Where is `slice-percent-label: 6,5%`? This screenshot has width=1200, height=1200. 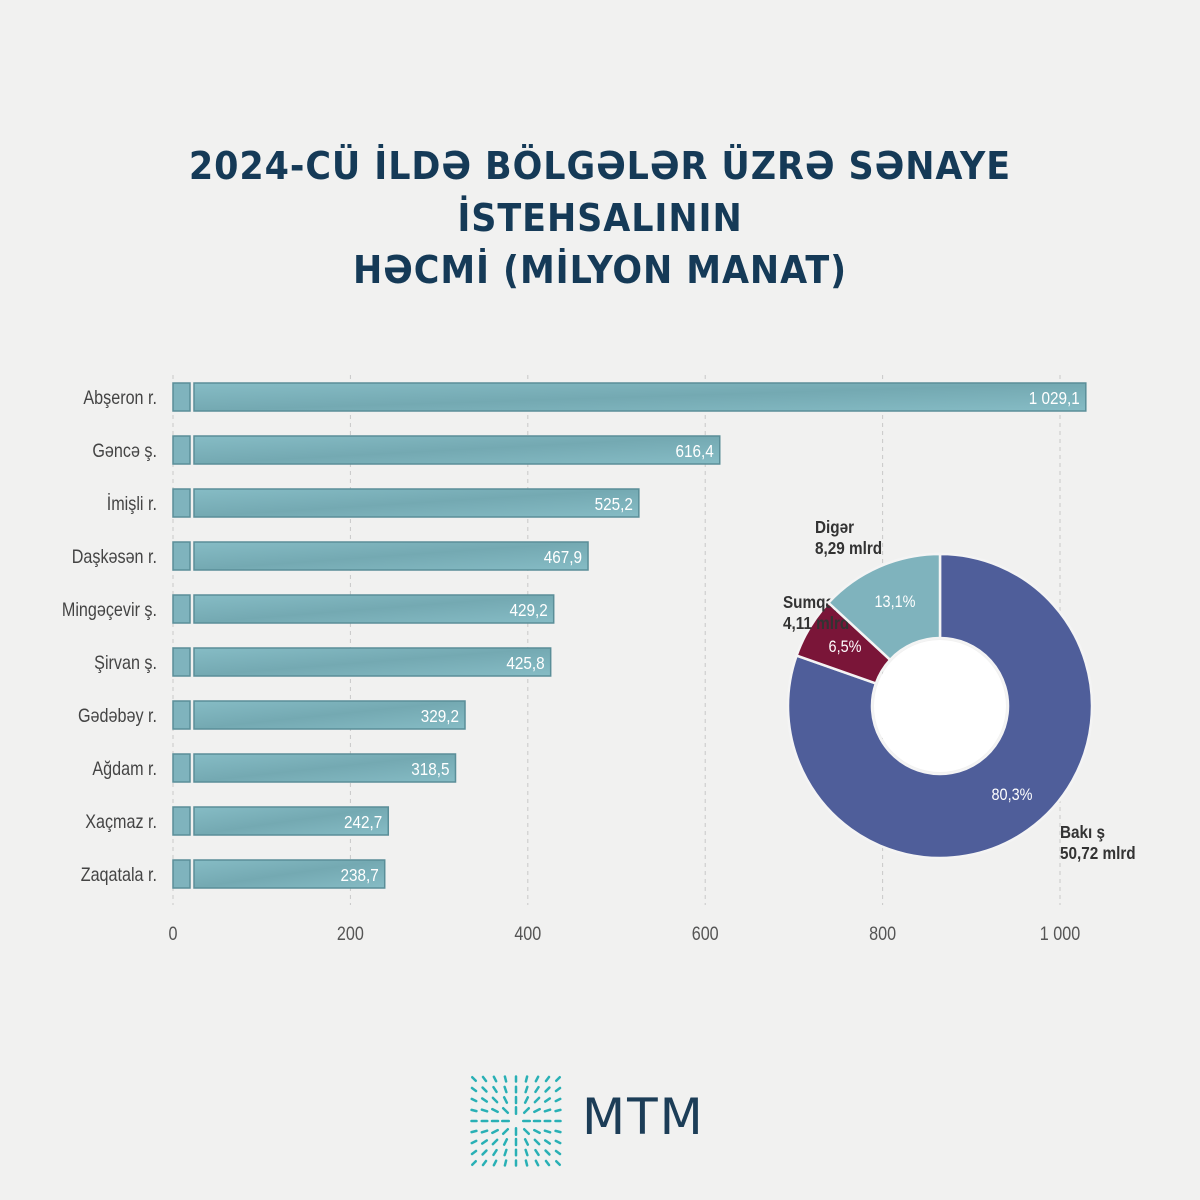
slice-percent-label: 6,5% is located at coordinates (845, 647).